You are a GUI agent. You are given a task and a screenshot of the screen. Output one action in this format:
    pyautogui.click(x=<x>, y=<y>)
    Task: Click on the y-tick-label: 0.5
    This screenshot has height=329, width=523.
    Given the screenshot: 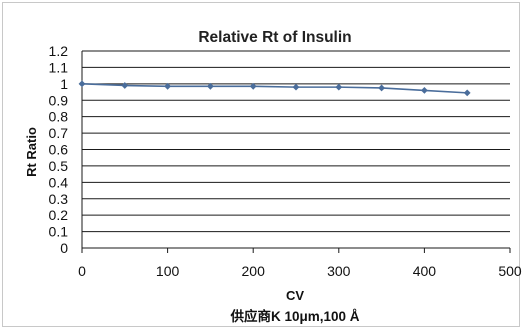 What is the action you would take?
    pyautogui.click(x=59, y=166)
    